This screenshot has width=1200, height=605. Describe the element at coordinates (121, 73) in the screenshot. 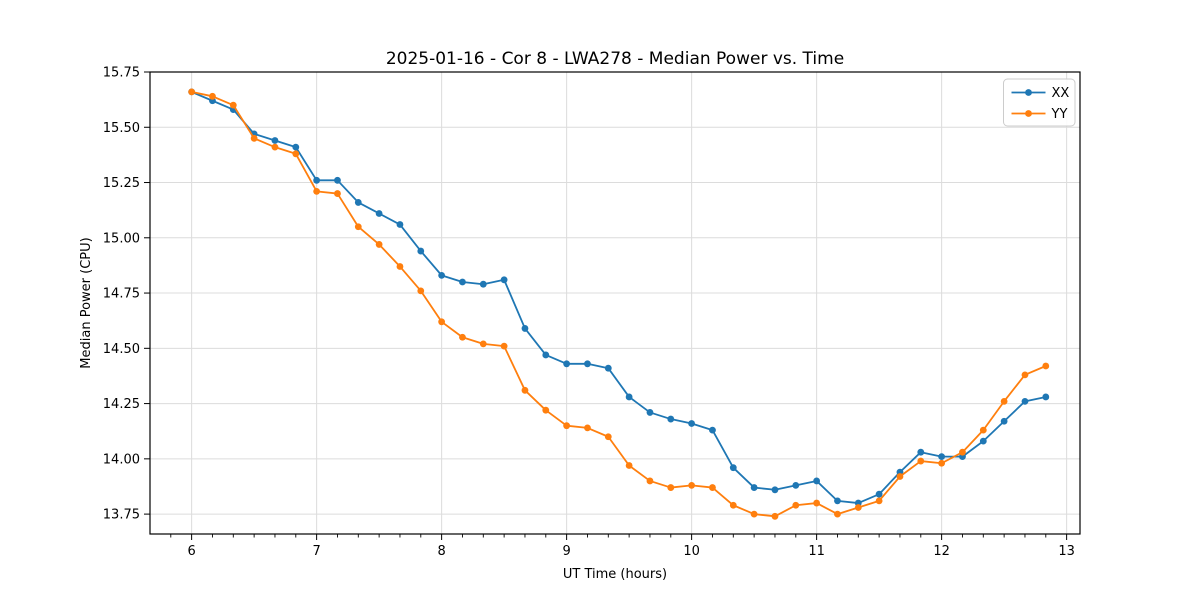

I see `y-tick-label: 15.75` at that location.